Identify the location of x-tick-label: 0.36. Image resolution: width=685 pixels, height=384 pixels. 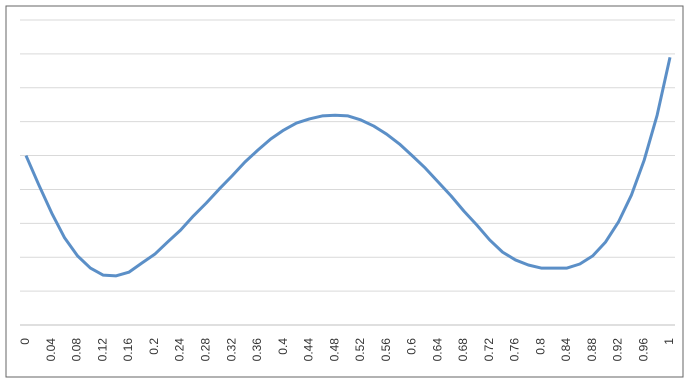
(257, 350).